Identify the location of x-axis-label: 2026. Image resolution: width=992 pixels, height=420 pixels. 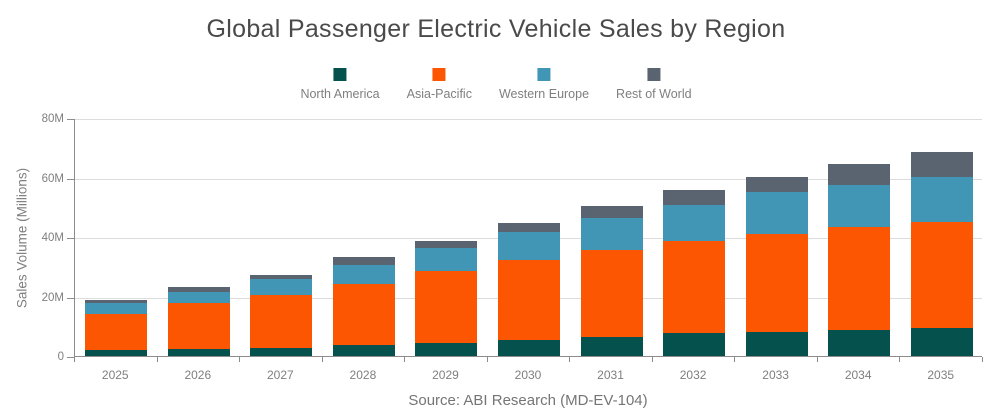
(198, 375).